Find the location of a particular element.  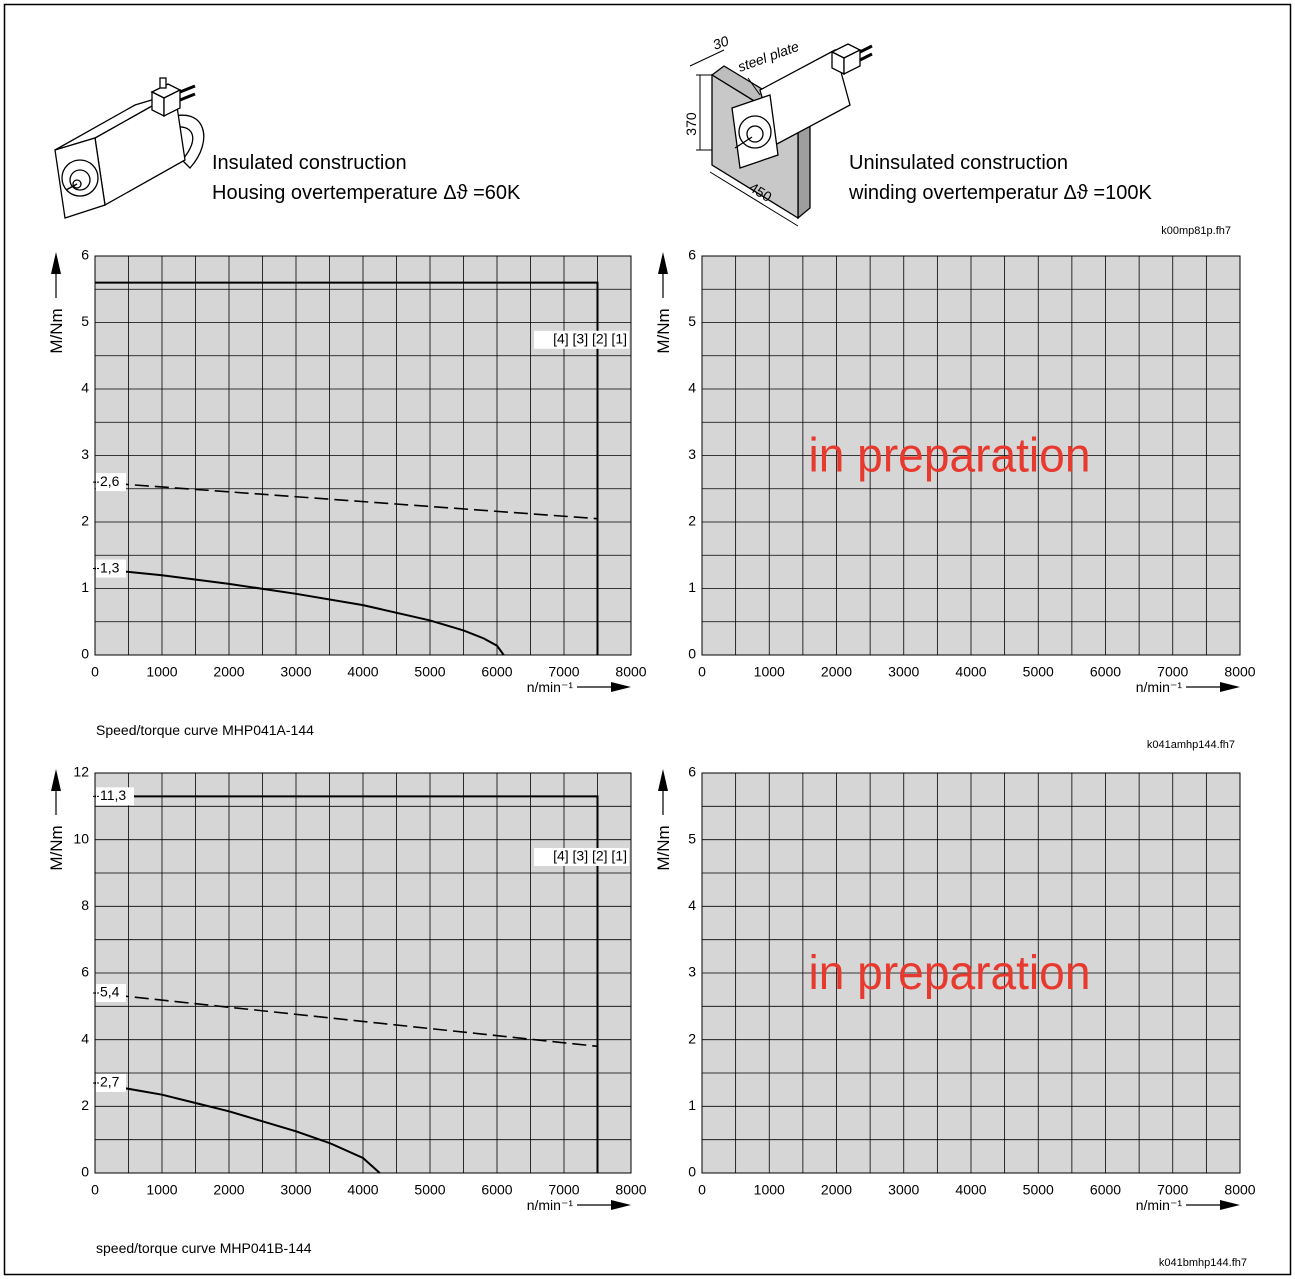

motor-sketch is located at coordinates (129, 148).